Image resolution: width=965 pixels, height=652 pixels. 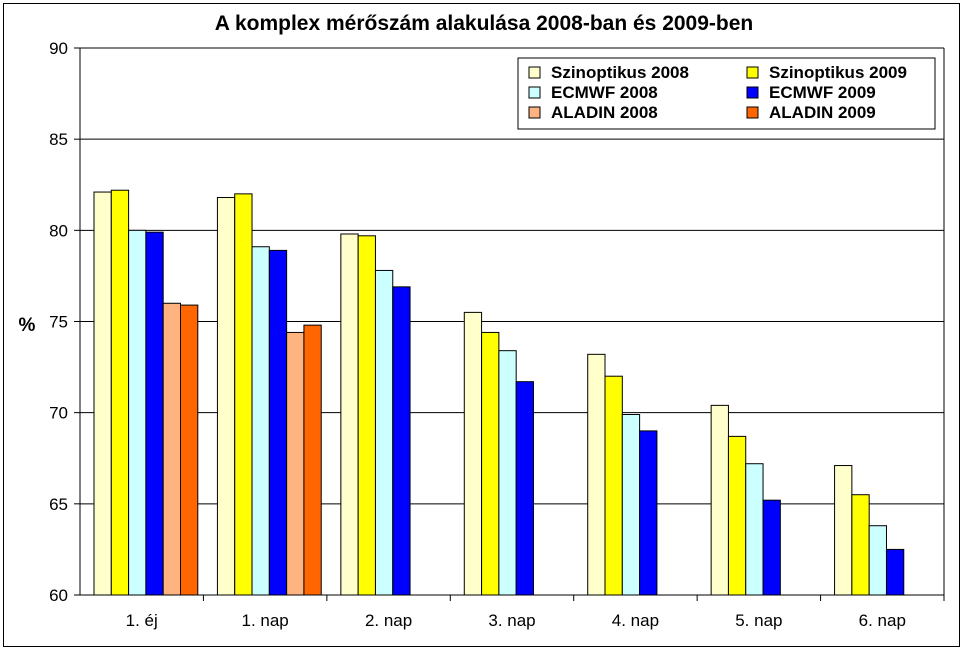 I want to click on legend-label: ECMWF 2008, so click(x=604, y=92).